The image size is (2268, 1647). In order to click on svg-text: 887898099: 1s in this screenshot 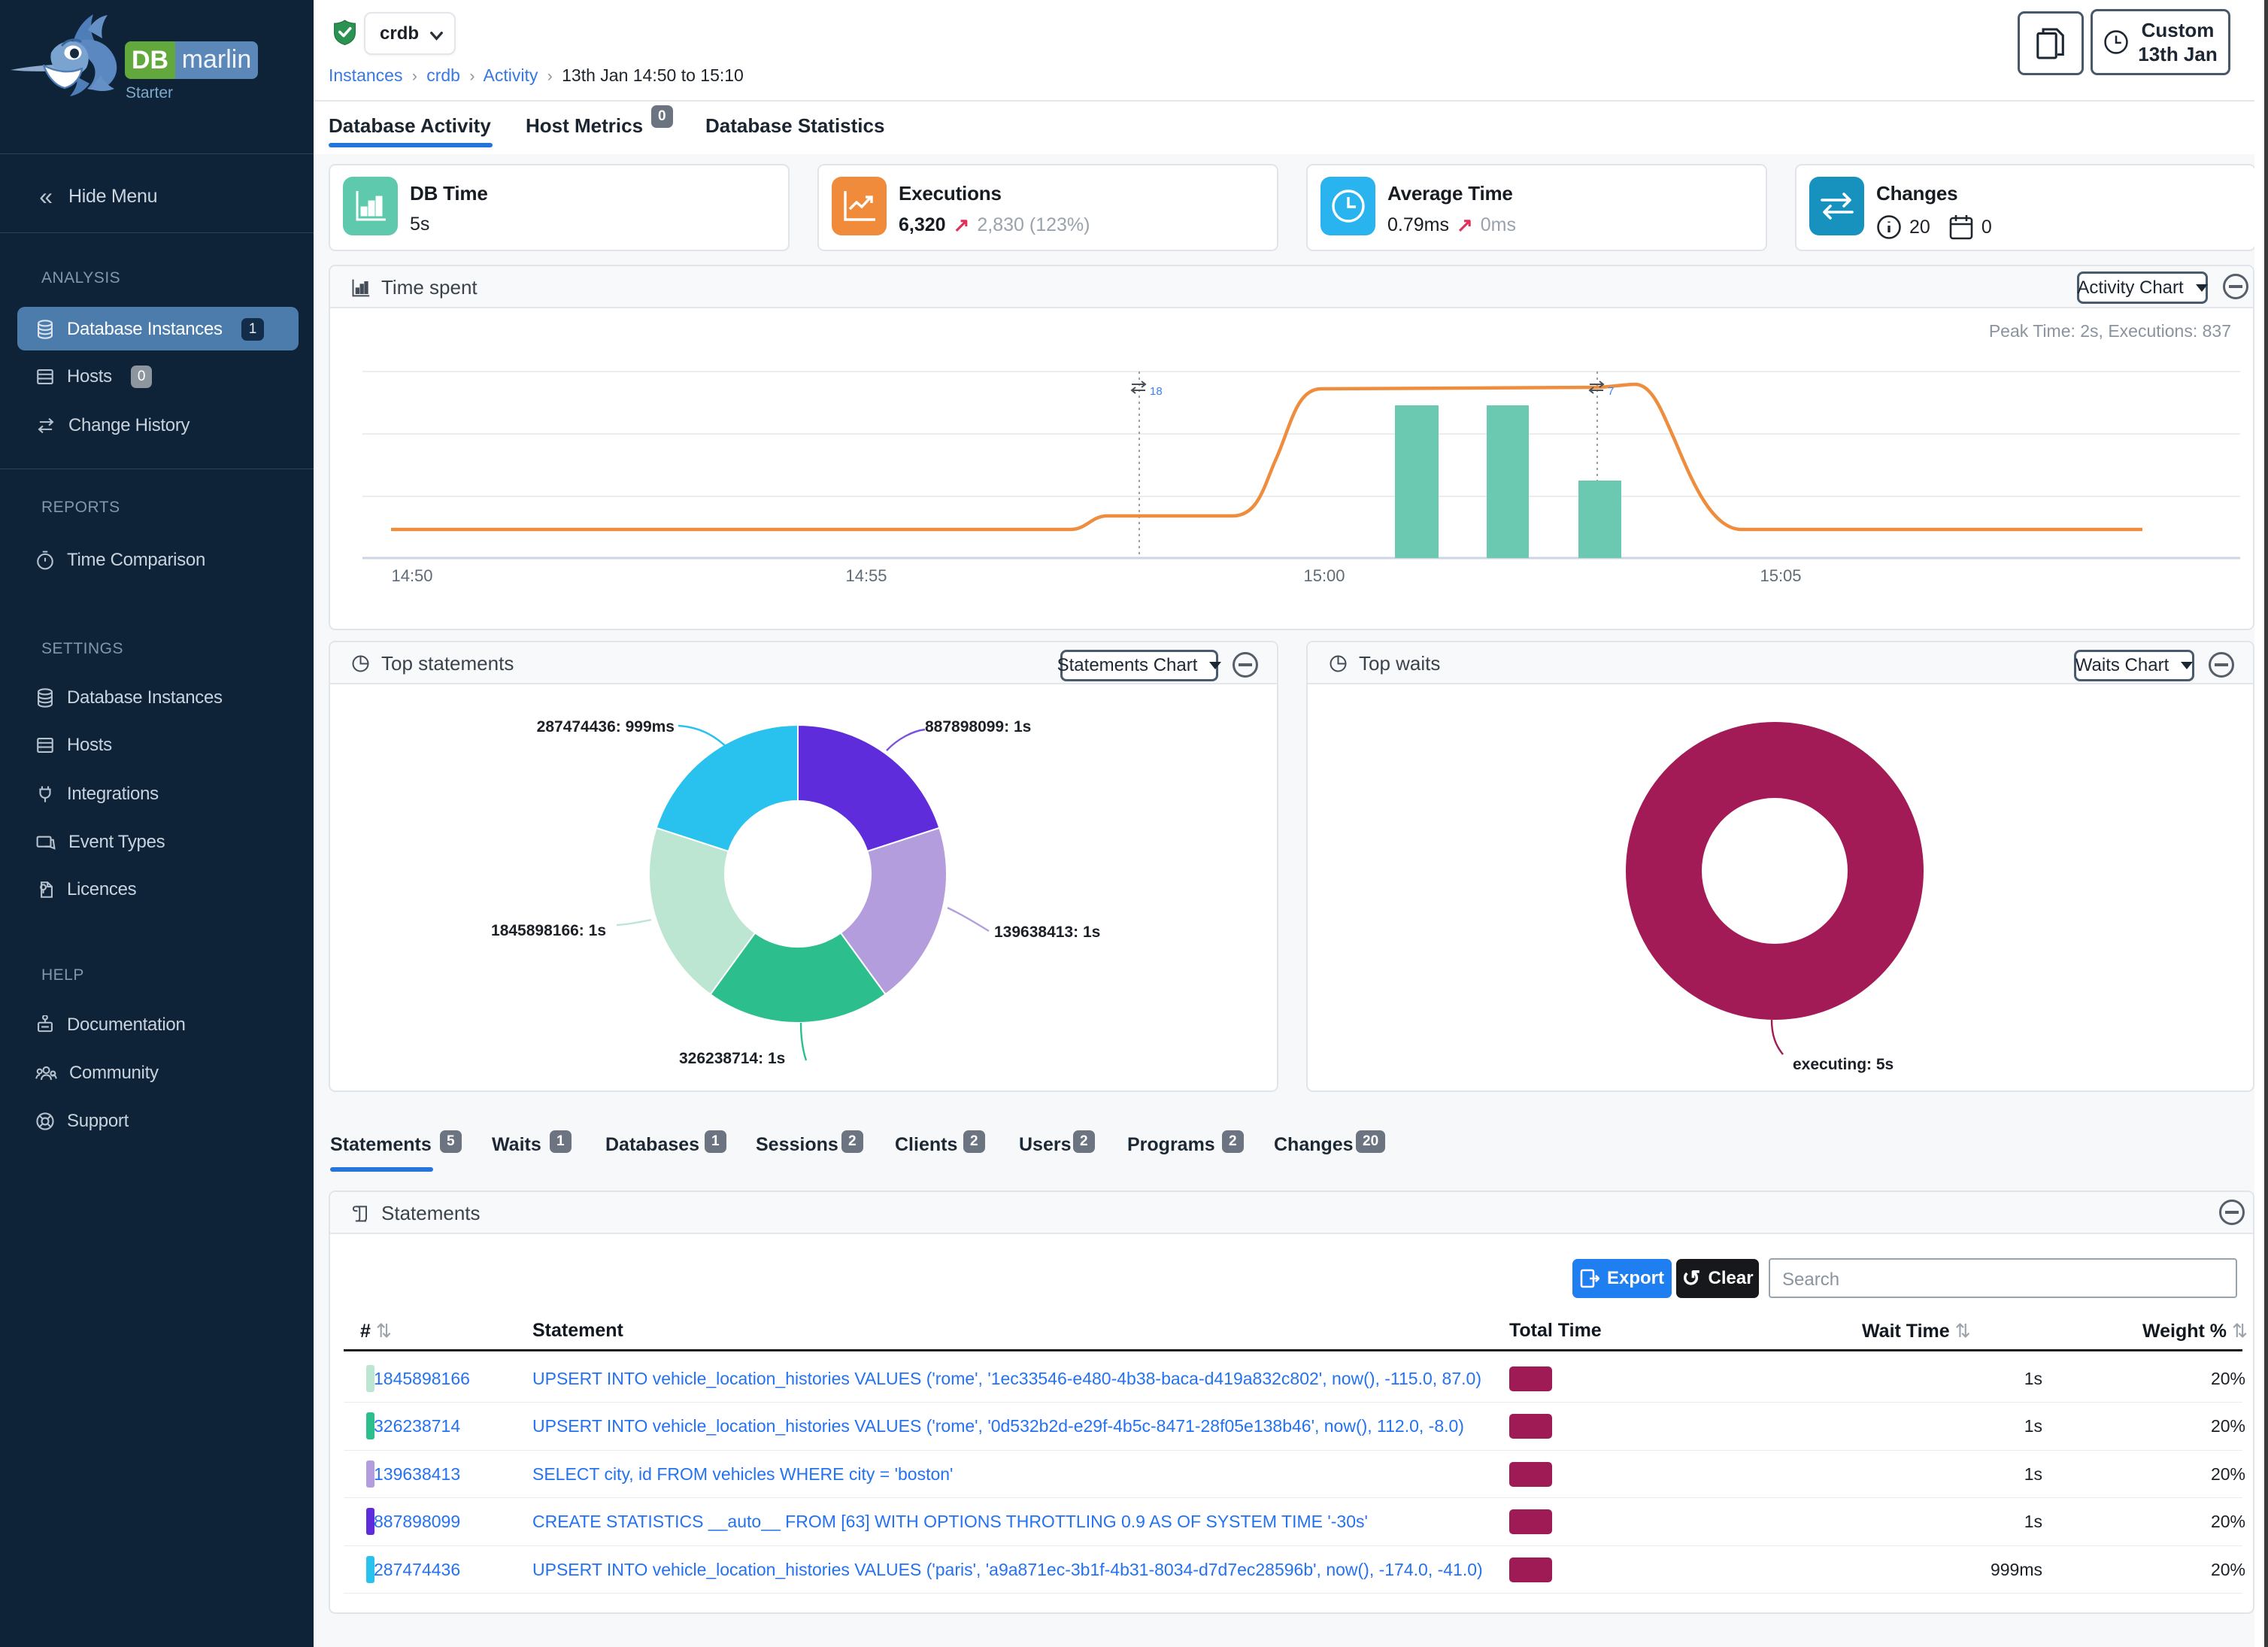, I will do `click(978, 727)`.